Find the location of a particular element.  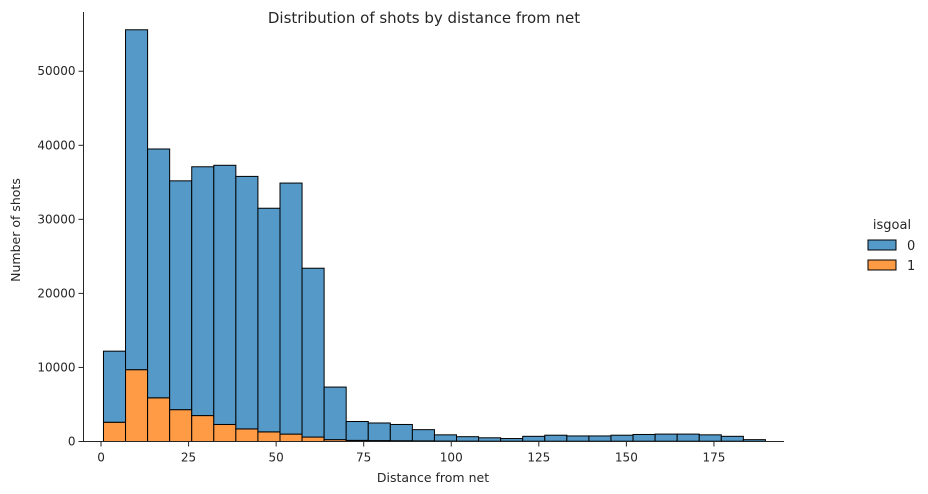

y-tick-label: 20000 is located at coordinates (56, 293).